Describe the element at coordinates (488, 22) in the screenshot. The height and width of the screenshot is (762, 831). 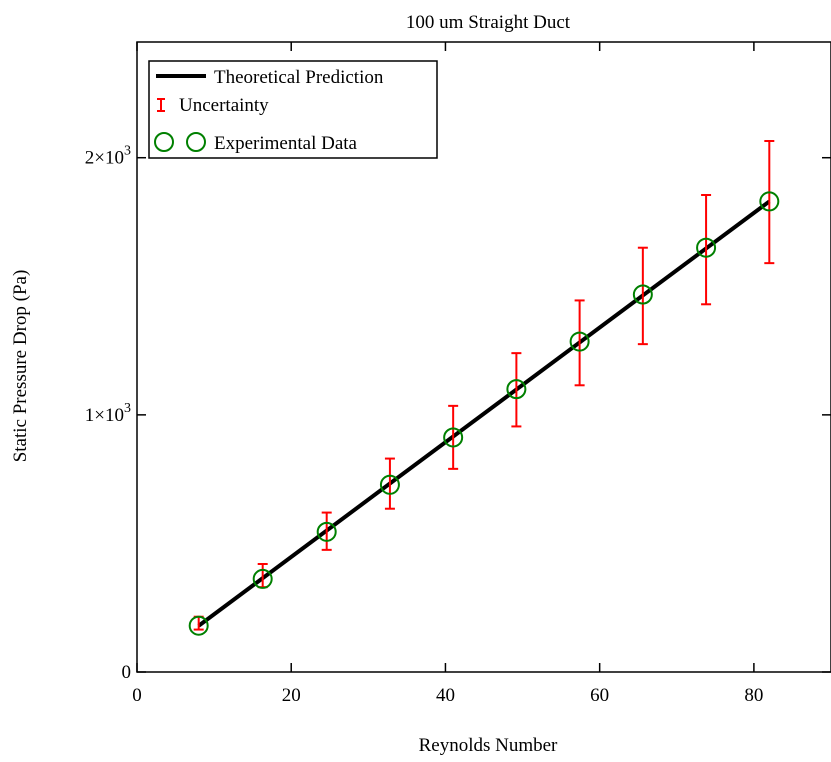
I see `chart-title: 100 um Straight Duct` at that location.